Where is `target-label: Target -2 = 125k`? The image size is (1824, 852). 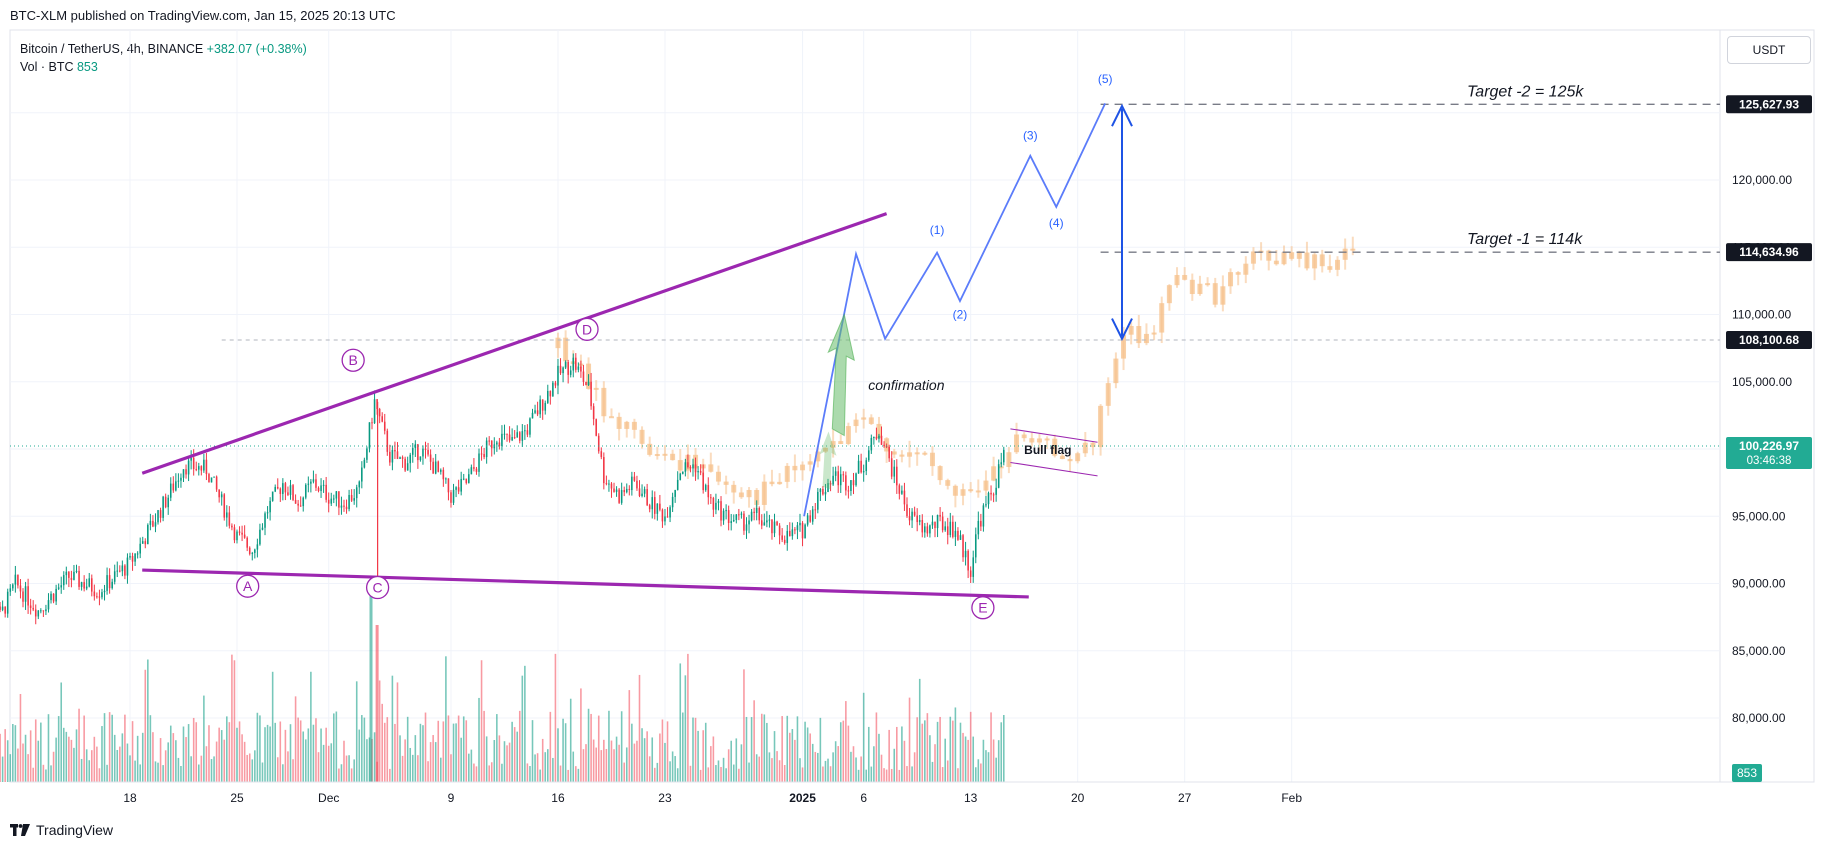 target-label: Target -2 = 125k is located at coordinates (1525, 91).